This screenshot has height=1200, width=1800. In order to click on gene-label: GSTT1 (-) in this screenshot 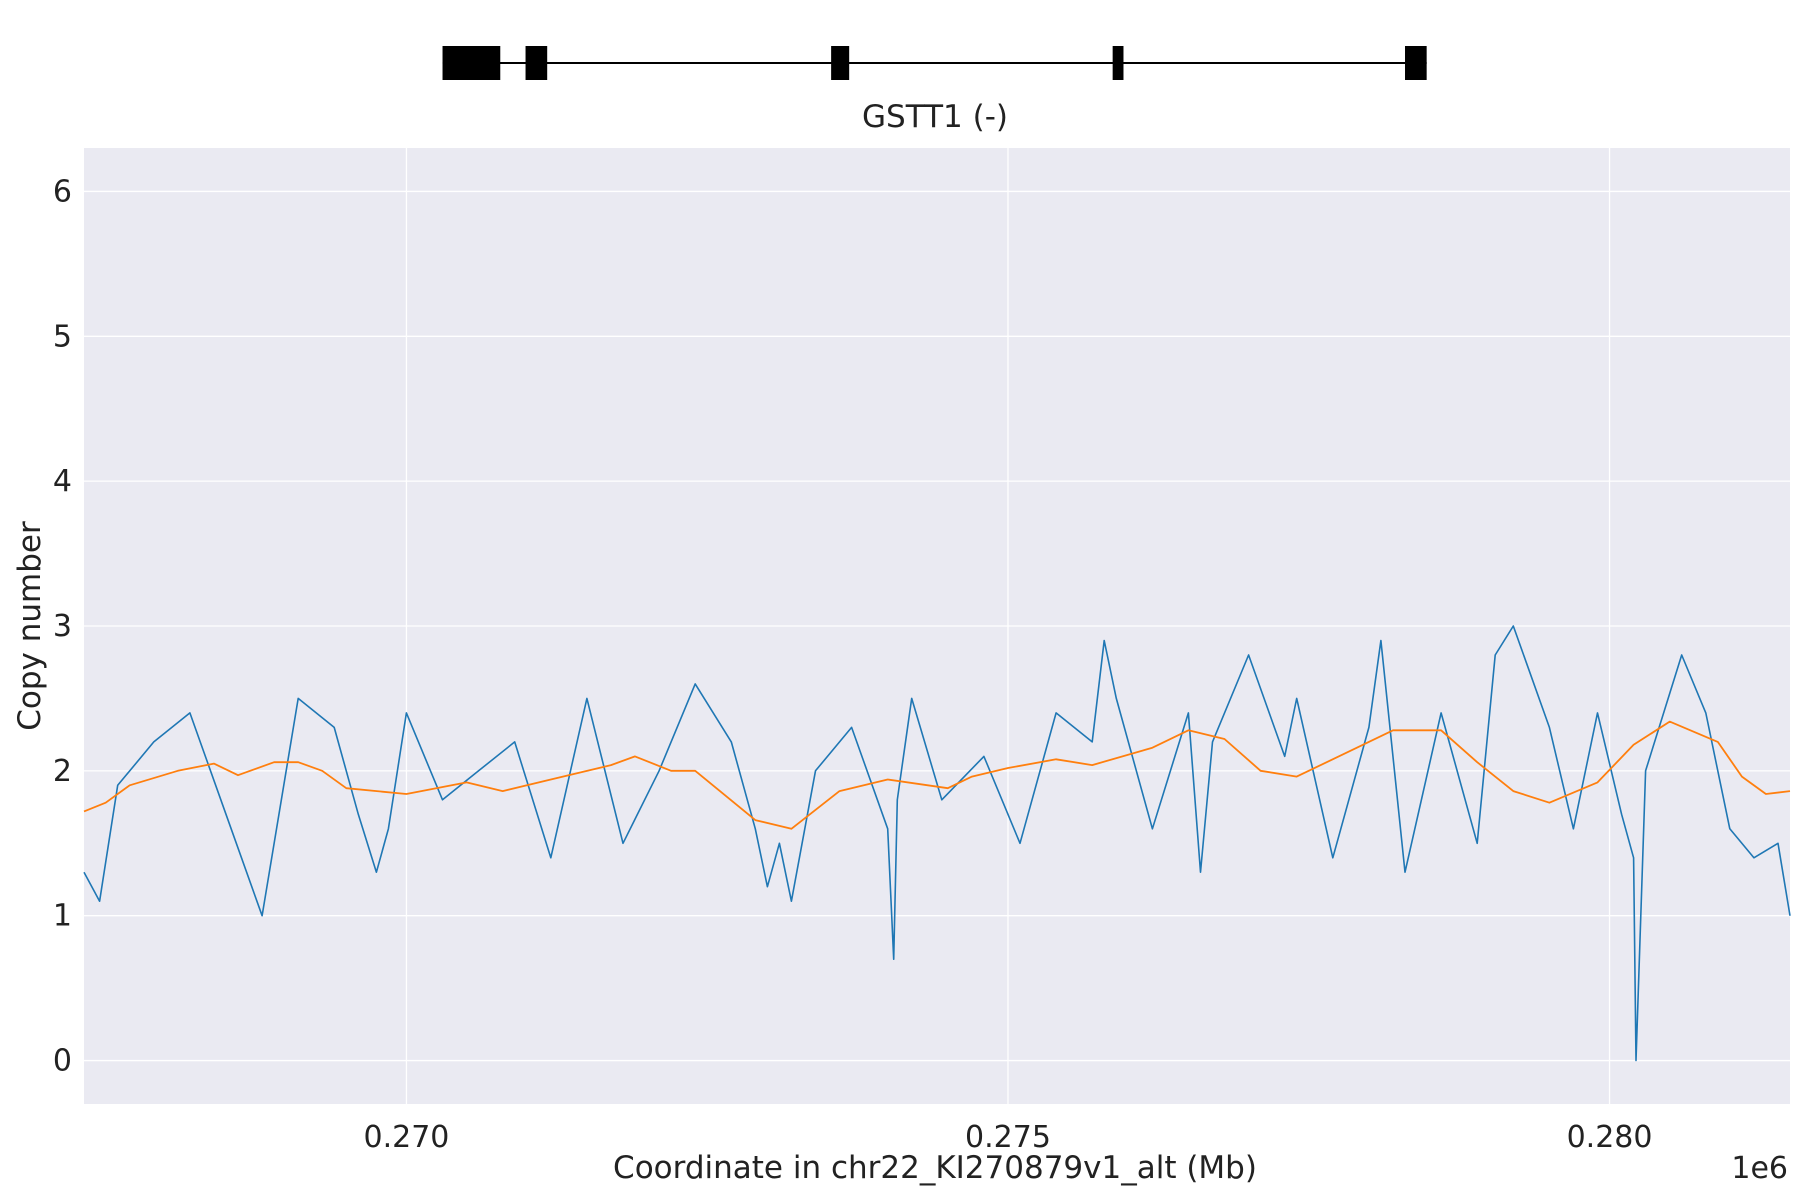, I will do `click(935, 117)`.